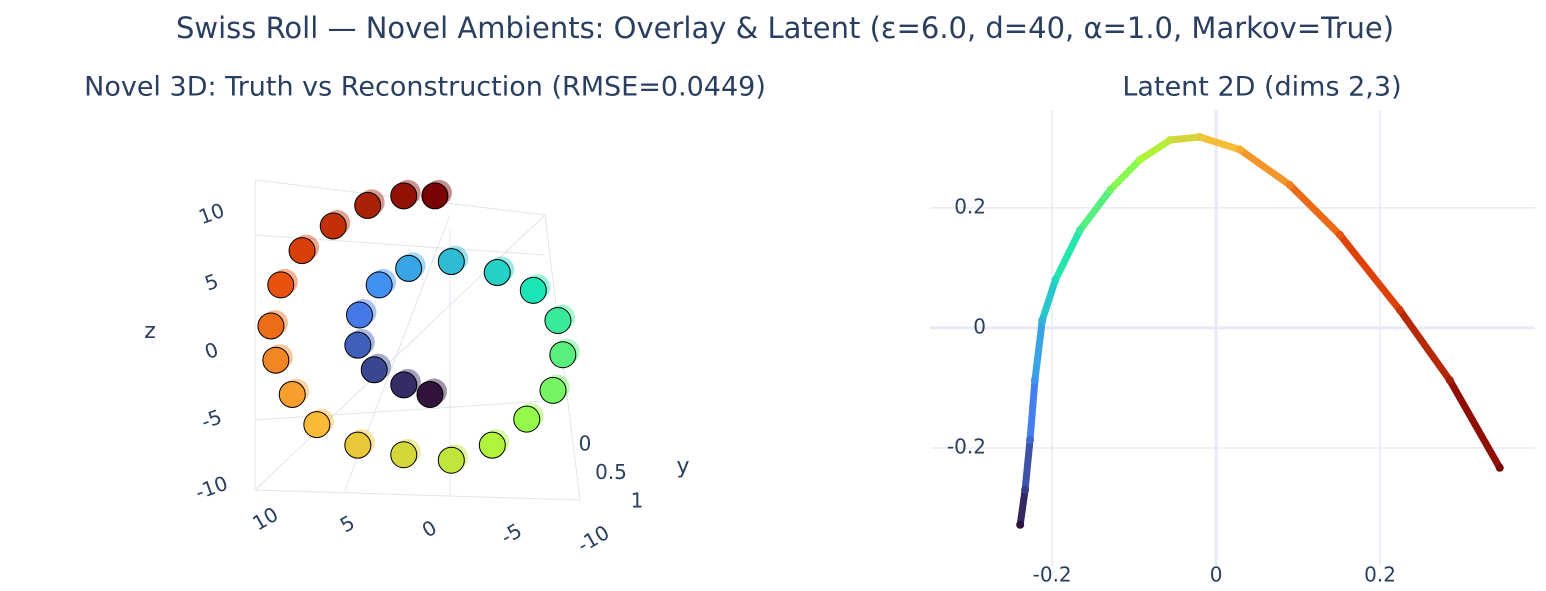 Image resolution: width=1546 pixels, height=591 pixels. I want to click on subplot-title: Latent 2D (dims 2,3), so click(1261, 87).